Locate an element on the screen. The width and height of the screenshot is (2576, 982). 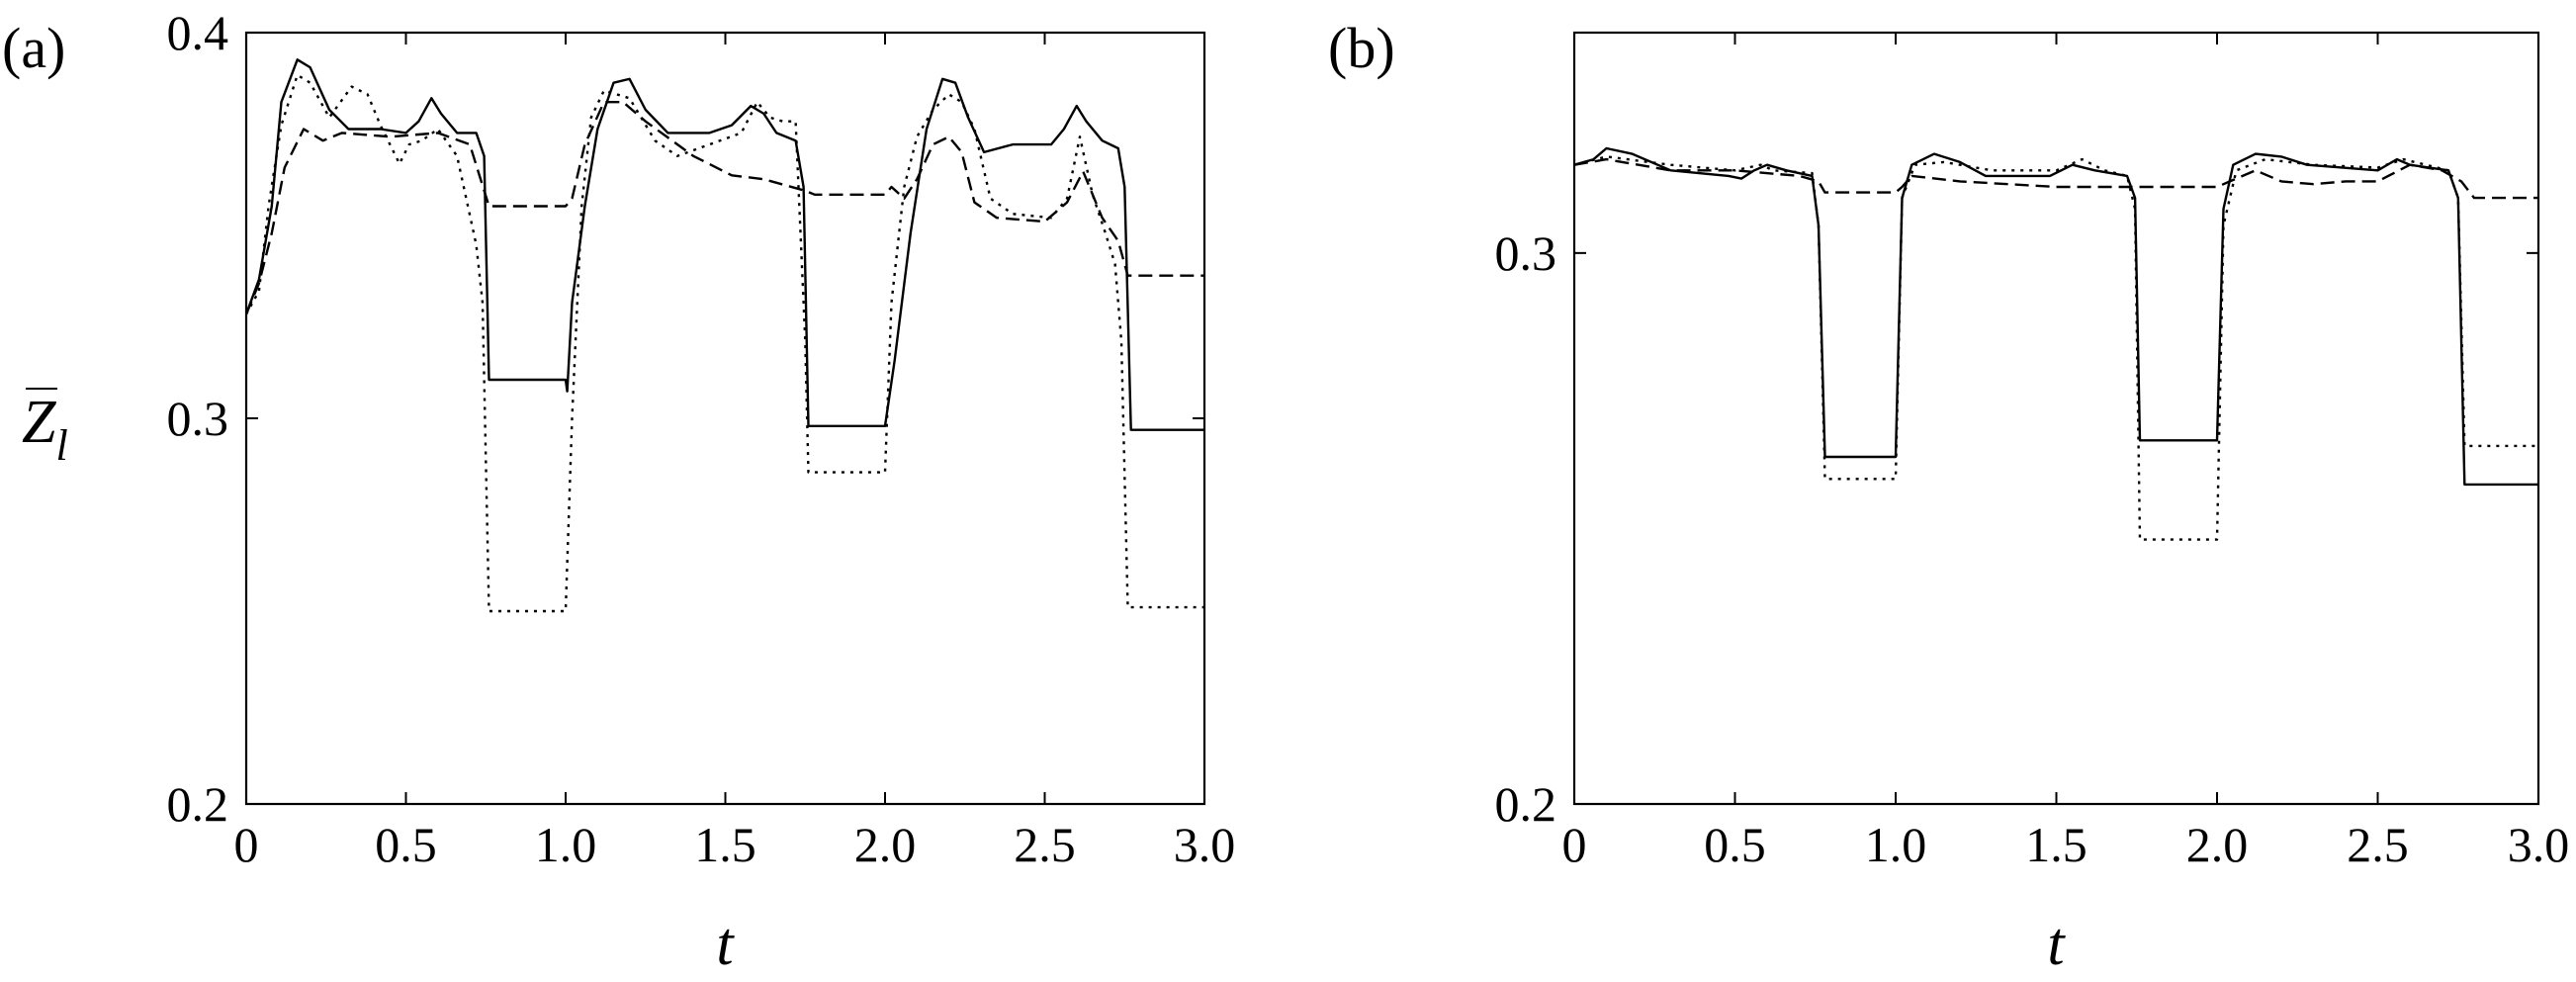
panel-a-xlabel: t is located at coordinates (725, 945).